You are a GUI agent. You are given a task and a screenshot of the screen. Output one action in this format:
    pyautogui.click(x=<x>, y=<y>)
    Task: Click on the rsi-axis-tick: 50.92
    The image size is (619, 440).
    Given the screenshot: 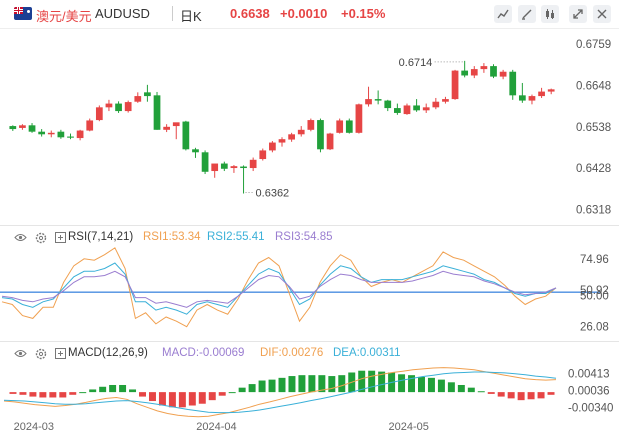 What is the action you would take?
    pyautogui.click(x=594, y=291)
    